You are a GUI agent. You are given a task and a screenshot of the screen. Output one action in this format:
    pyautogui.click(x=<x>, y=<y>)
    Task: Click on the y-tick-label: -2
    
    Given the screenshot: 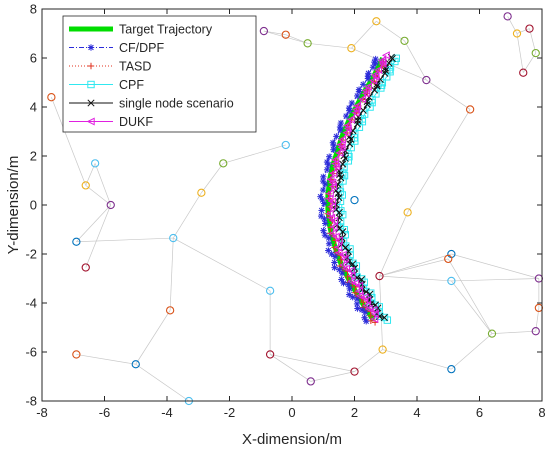 What is the action you would take?
    pyautogui.click(x=31, y=254)
    